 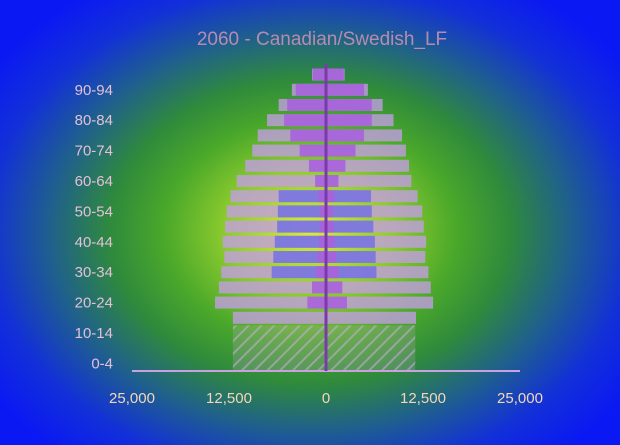 I want to click on chart-title: 2060 - Canadian/Swedish_LF, so click(x=322, y=39).